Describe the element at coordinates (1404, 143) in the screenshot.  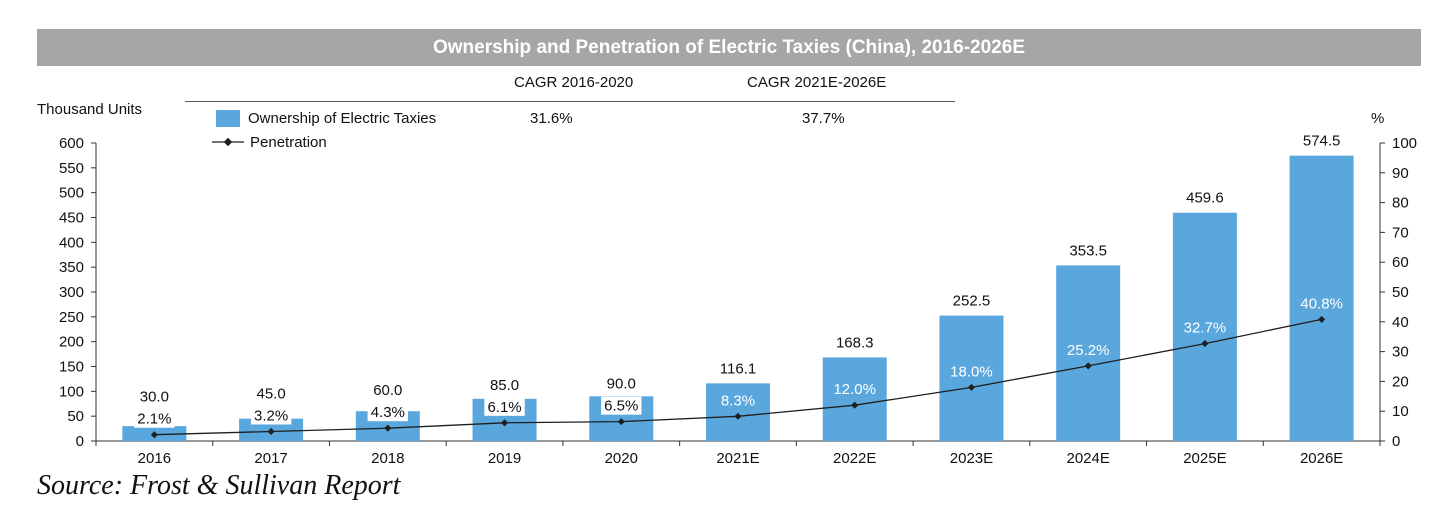
I see `y-right-tick-label: 100` at that location.